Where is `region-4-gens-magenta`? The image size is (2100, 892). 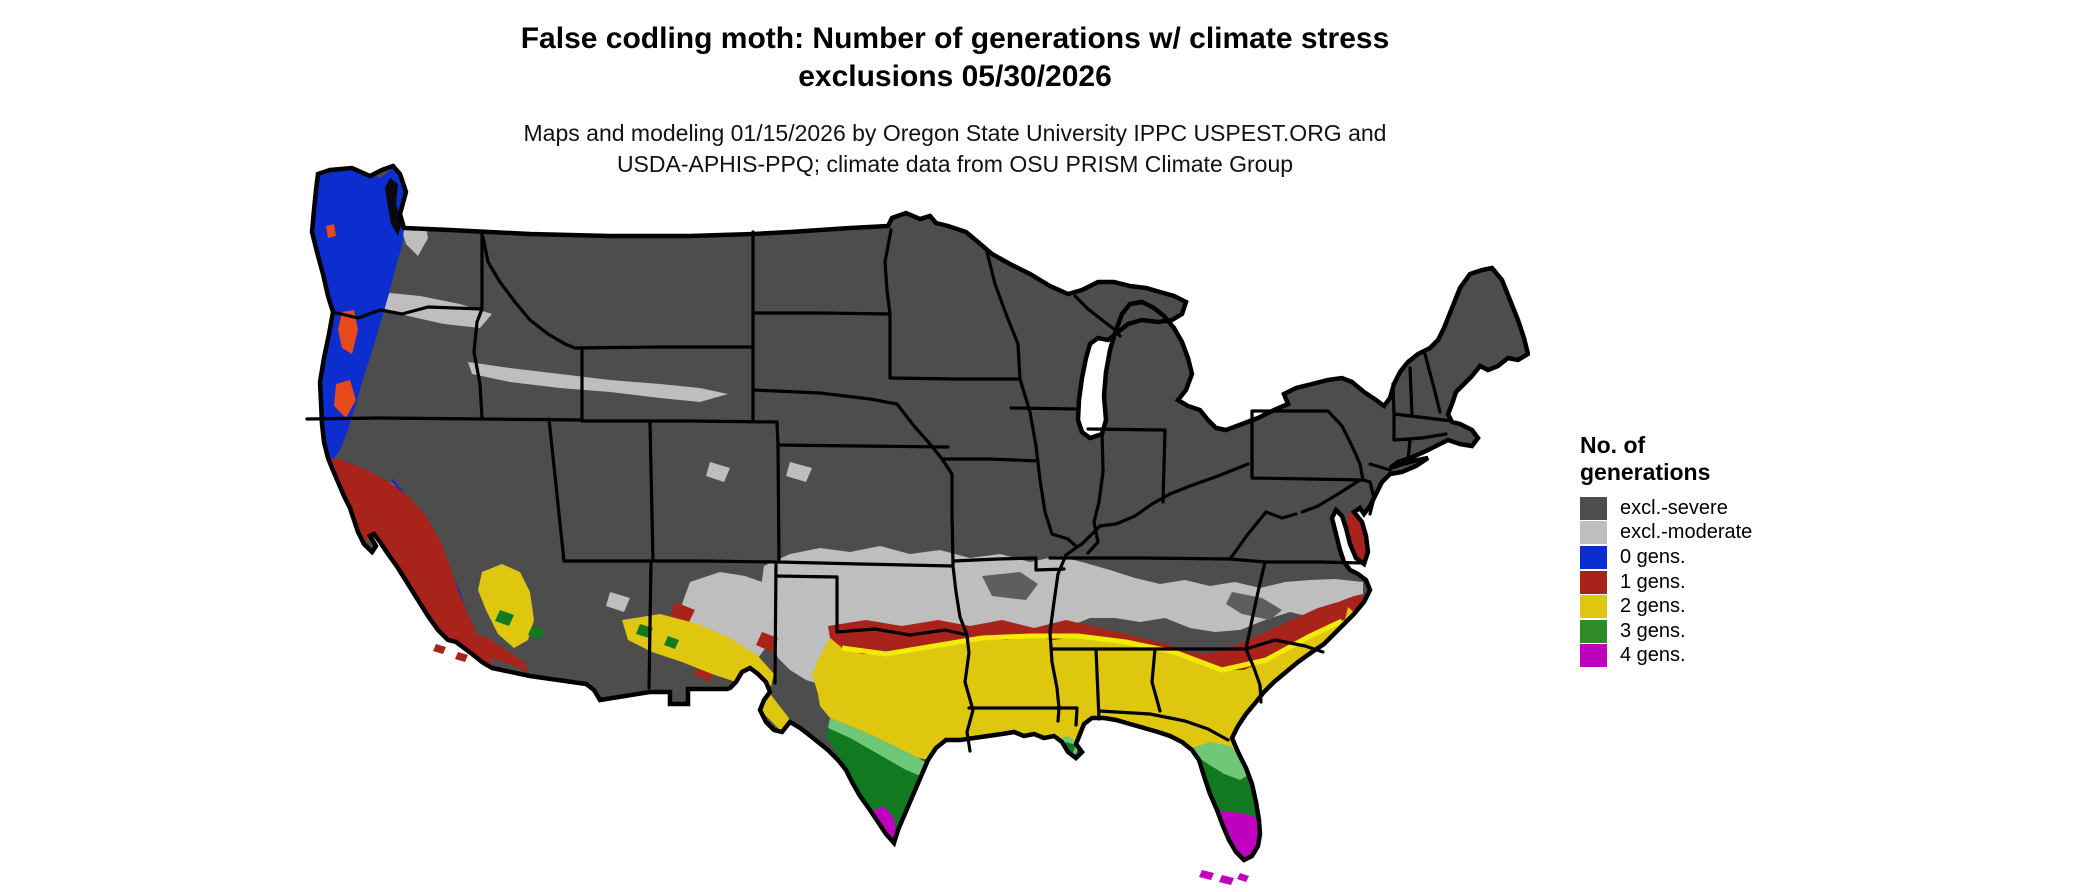 region-4-gens-magenta is located at coordinates (1065, 832).